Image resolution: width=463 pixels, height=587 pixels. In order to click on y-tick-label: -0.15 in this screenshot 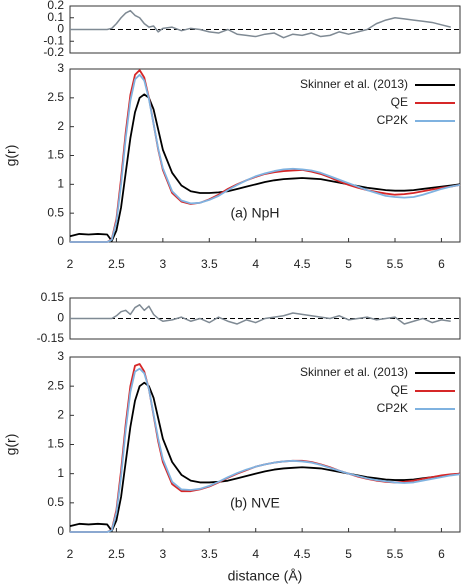, I will do `click(51, 338)`.